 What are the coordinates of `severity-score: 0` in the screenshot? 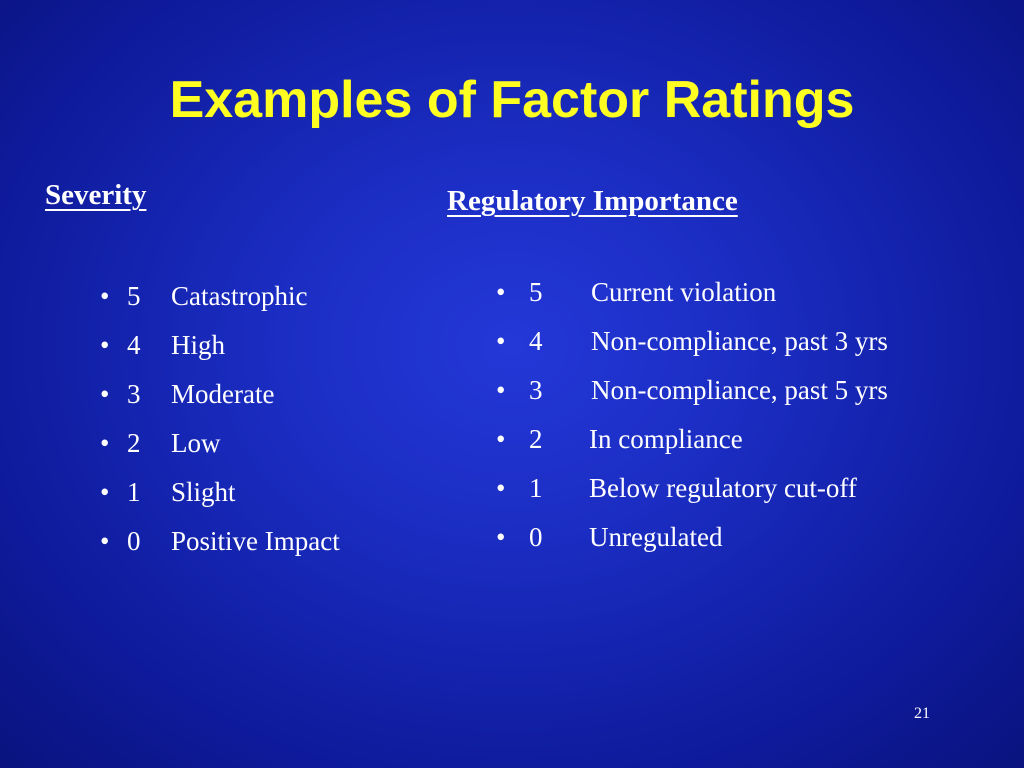 It's located at (134, 541).